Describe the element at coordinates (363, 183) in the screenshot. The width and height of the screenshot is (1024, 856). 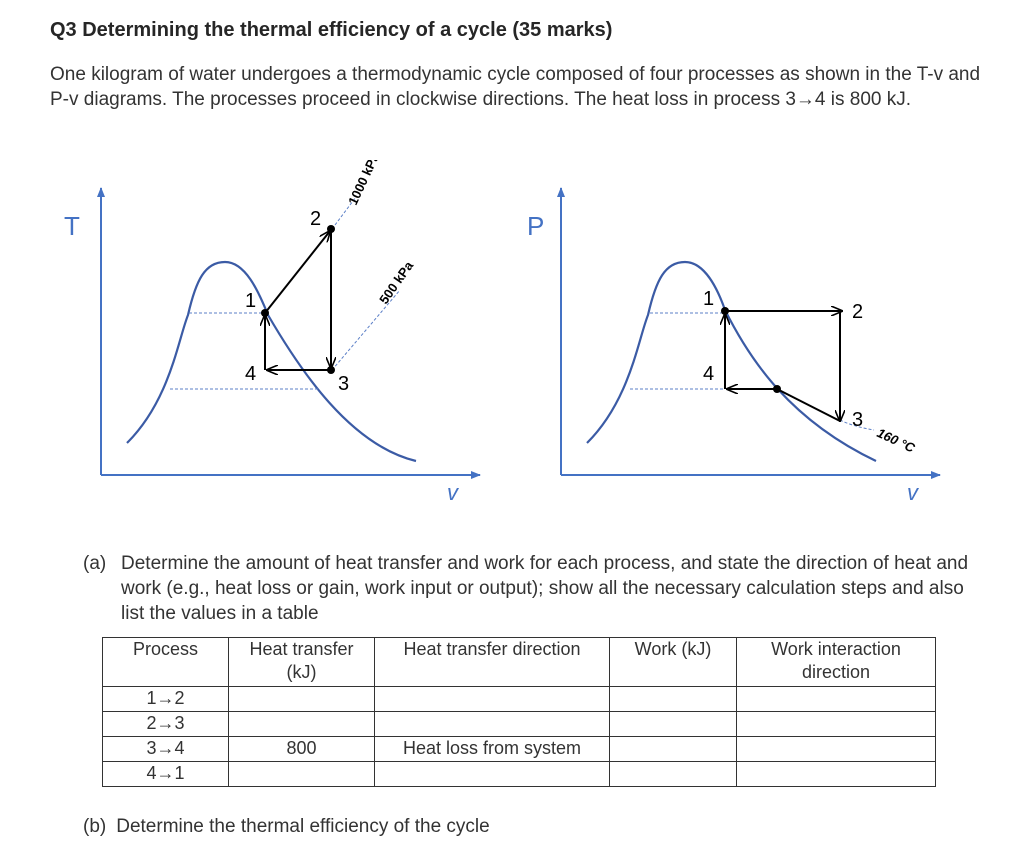
I see `tv-isobar-1000-label: 1000 kPa` at that location.